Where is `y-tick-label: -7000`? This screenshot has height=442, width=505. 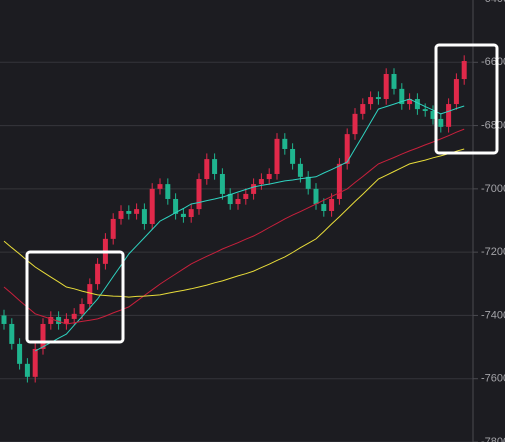 y-tick-label: -7000 is located at coordinates (493, 189).